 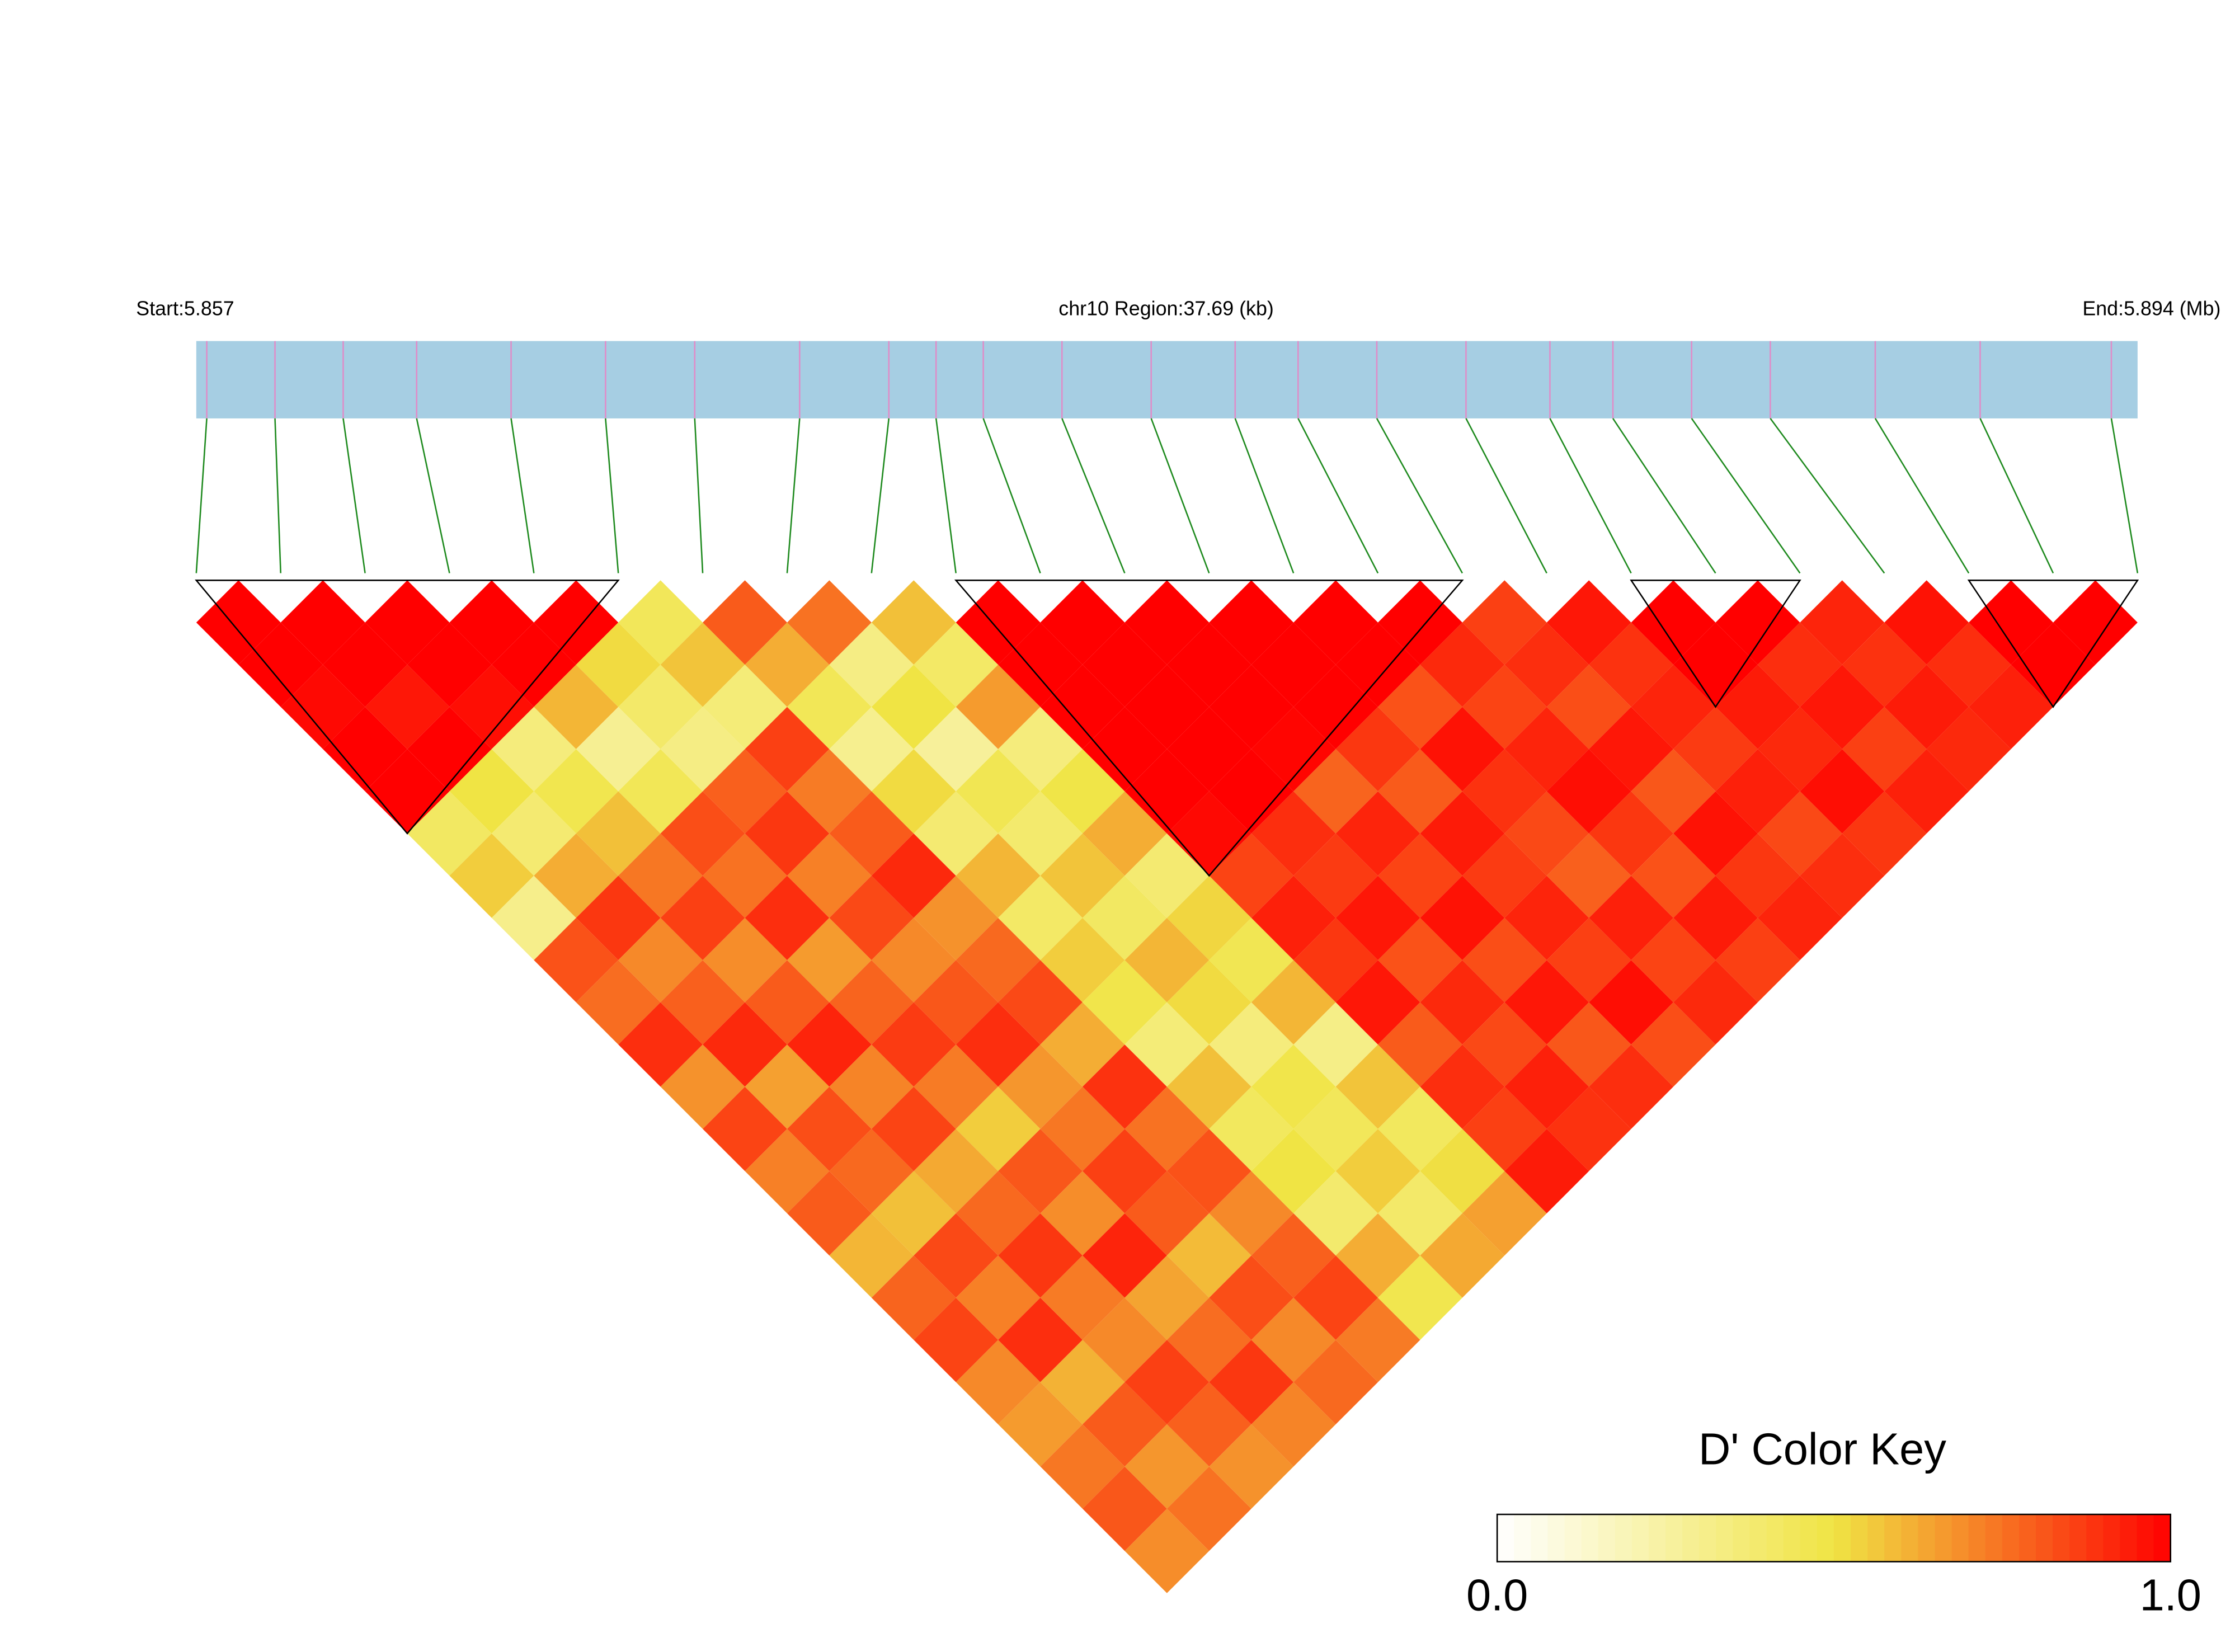 I want to click on chart-title: chr10 Region:37.69 (kb), so click(x=1166, y=309).